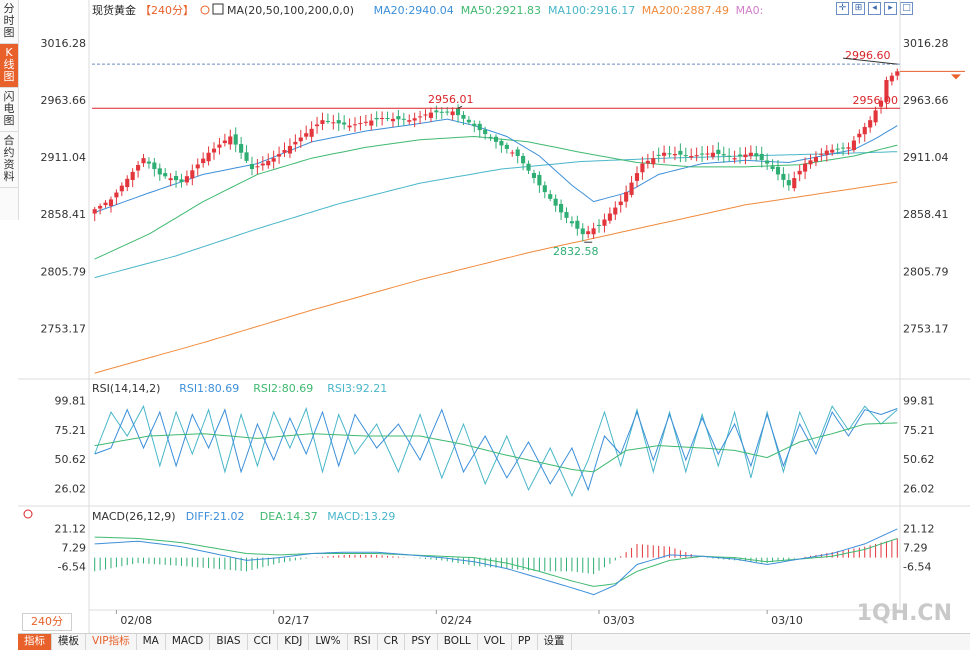 This screenshot has width=970, height=650. What do you see at coordinates (9, 160) in the screenshot?
I see `sidebar-tab-contract-info: 合约资料` at bounding box center [9, 160].